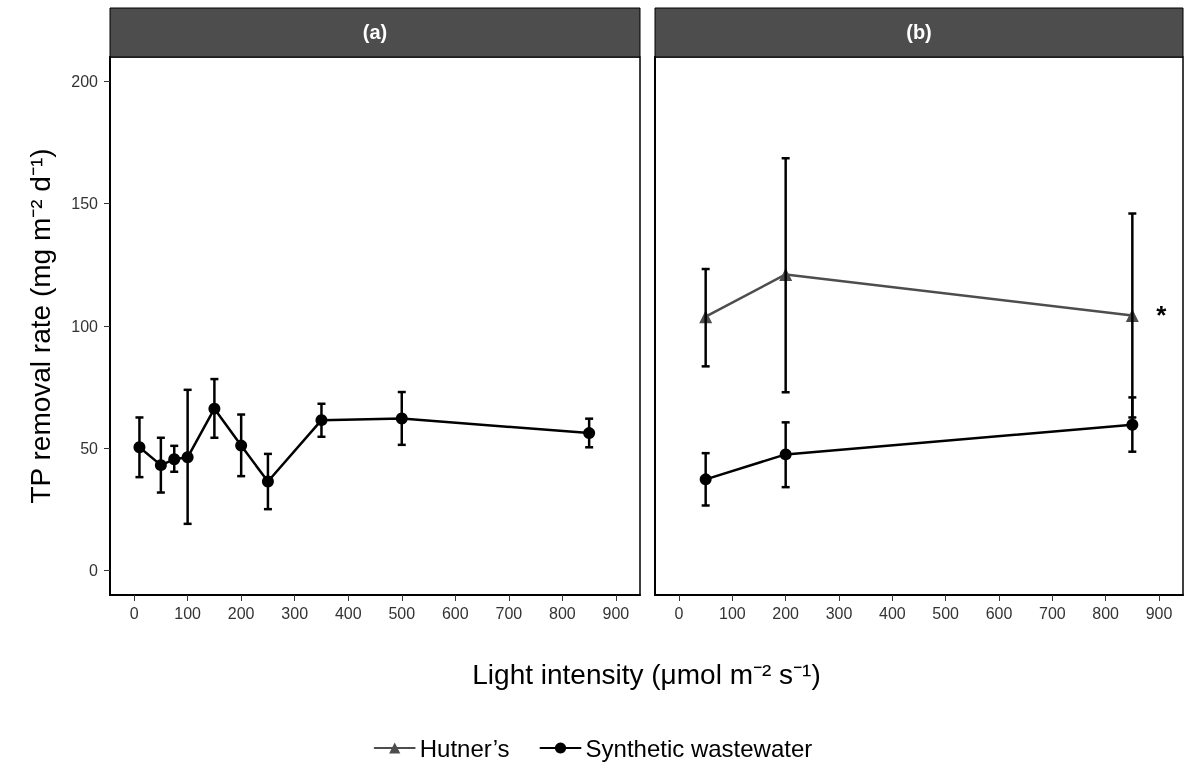 This screenshot has width=1186, height=775. I want to click on x-axis-title: Light intensity (μmol m⁻² s⁻¹), so click(646, 674).